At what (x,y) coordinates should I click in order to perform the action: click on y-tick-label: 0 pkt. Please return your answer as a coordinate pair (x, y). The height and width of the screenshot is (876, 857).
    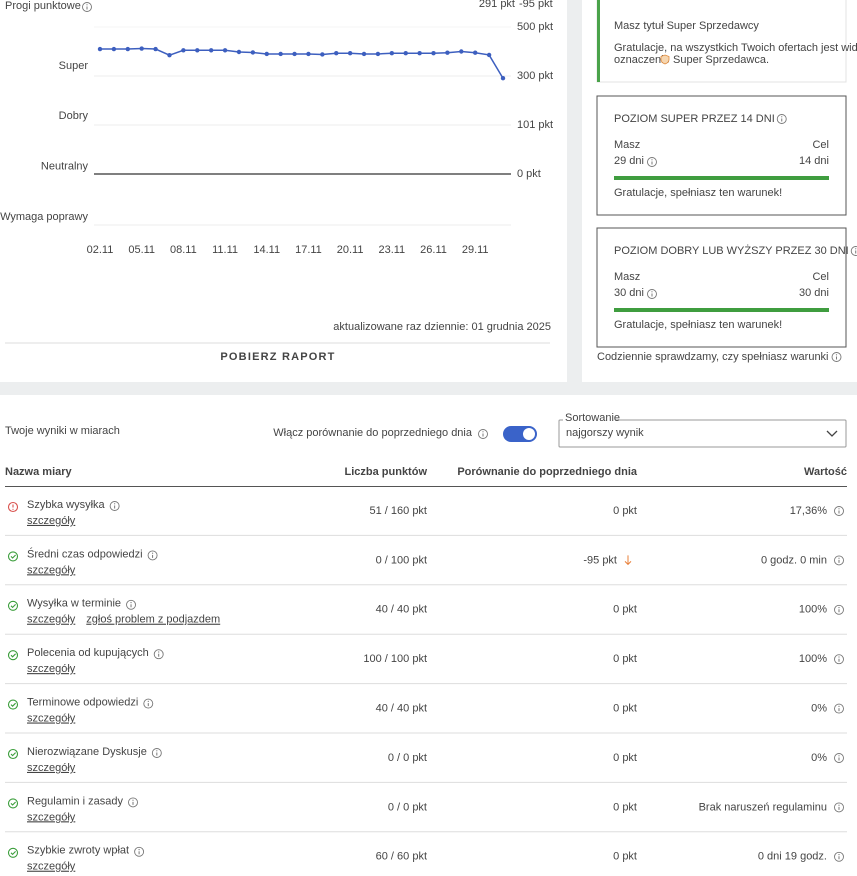
    Looking at the image, I should click on (529, 174).